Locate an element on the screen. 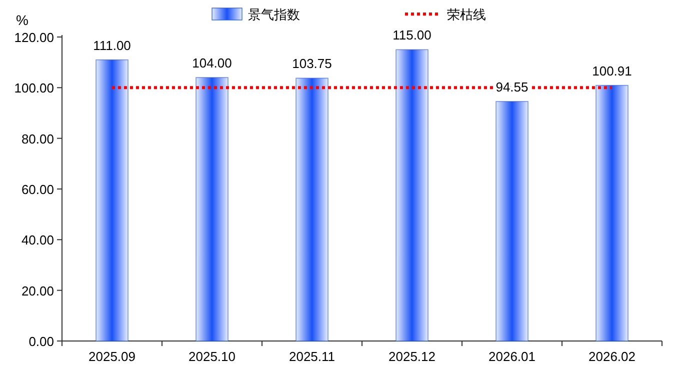  data-label: 115.00 is located at coordinates (412, 35).